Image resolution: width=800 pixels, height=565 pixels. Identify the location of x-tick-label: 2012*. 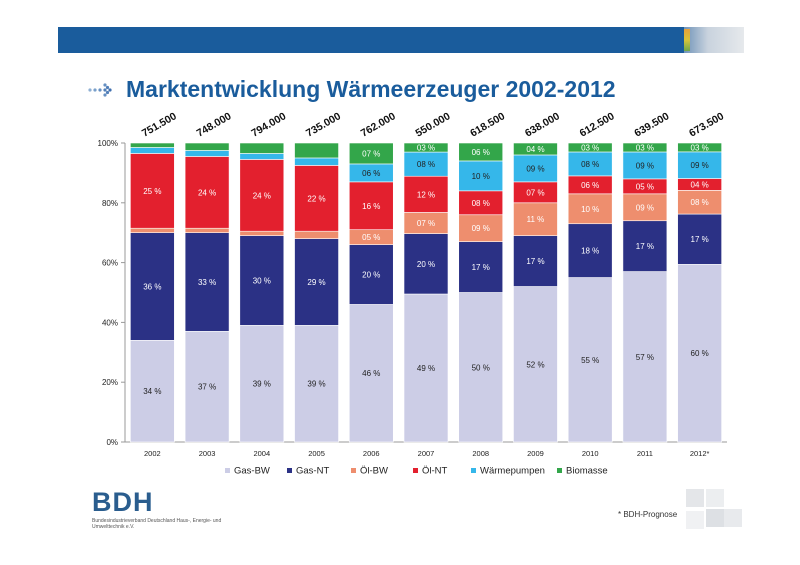
(700, 453).